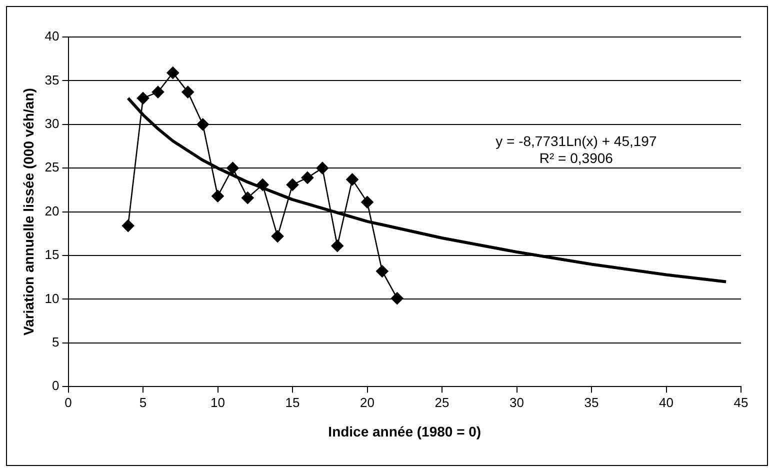  What do you see at coordinates (591, 402) in the screenshot?
I see `x-tick-label: 35` at bounding box center [591, 402].